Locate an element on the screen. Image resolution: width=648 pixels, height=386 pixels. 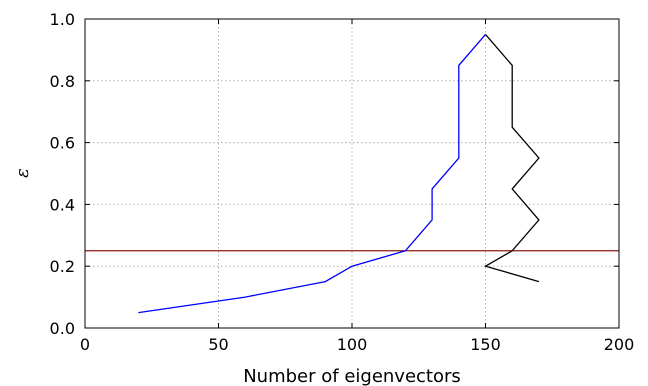
x-tick-label: 0 is located at coordinates (85, 344).